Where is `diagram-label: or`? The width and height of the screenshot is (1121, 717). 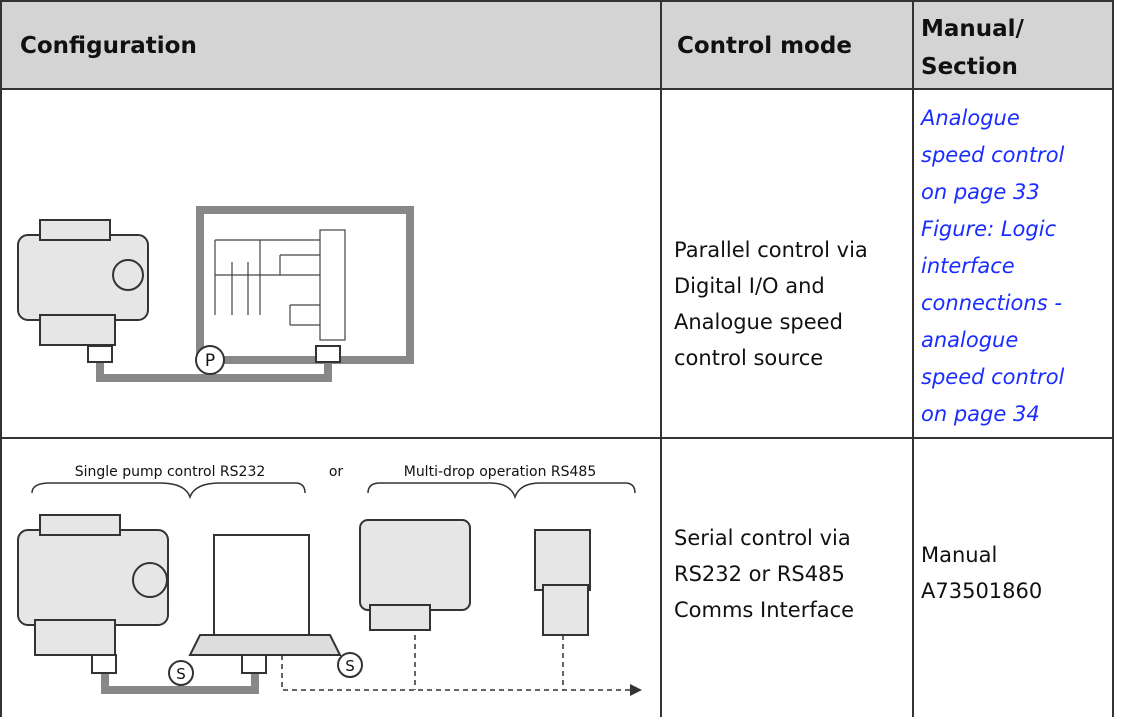
diagram-label: or is located at coordinates (336, 472).